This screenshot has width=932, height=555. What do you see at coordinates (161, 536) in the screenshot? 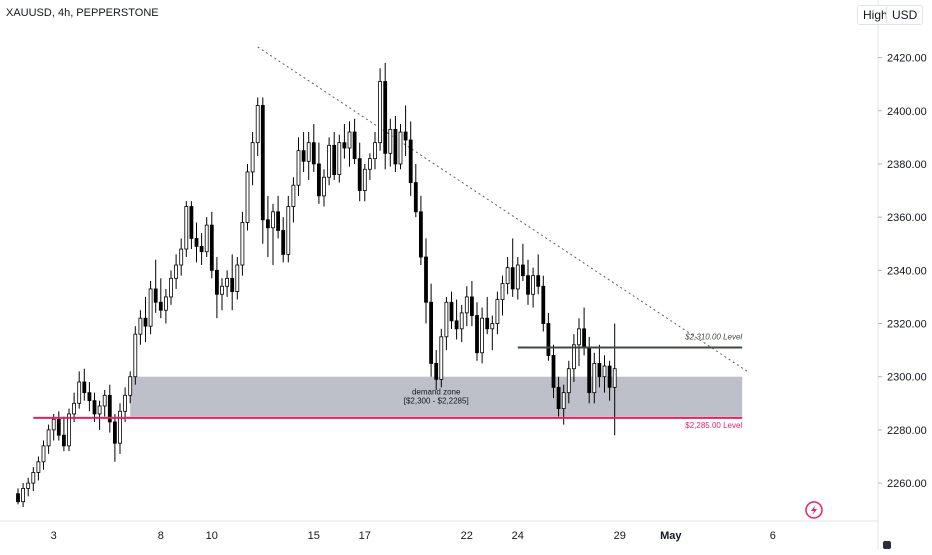
I see `x-tick-label: 8` at bounding box center [161, 536].